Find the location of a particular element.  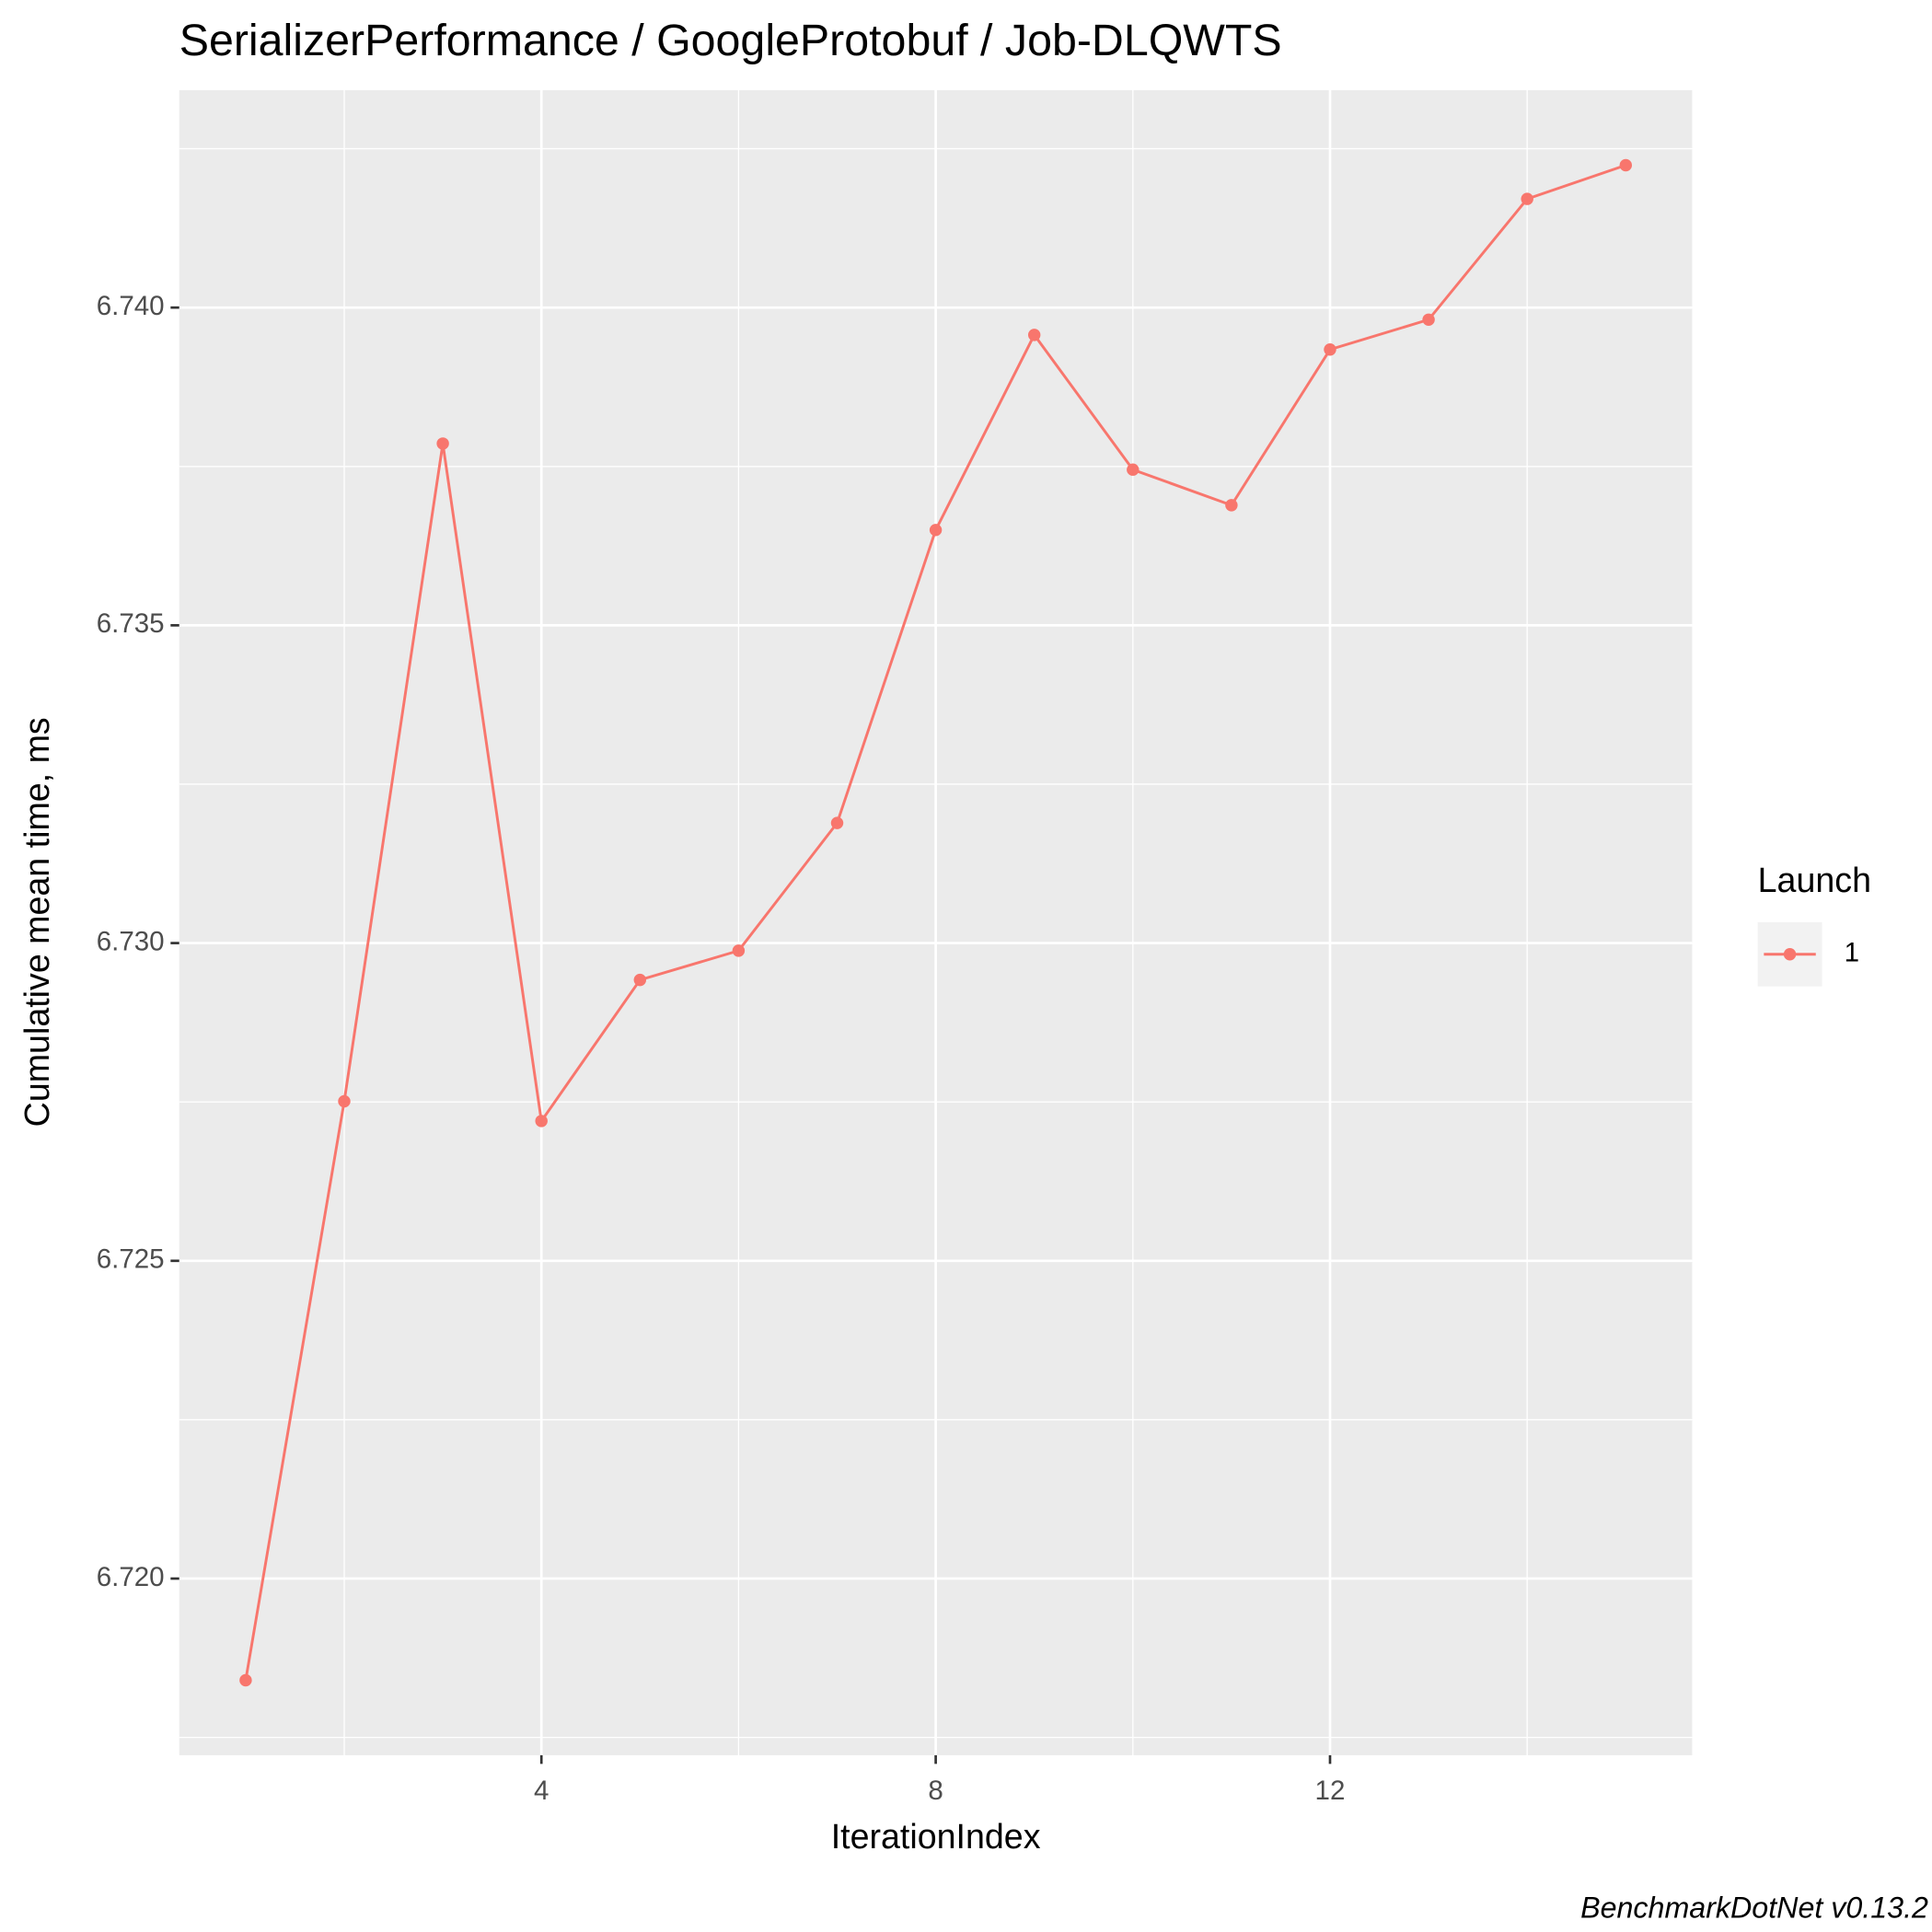

legend: 1 is located at coordinates (1808, 954).